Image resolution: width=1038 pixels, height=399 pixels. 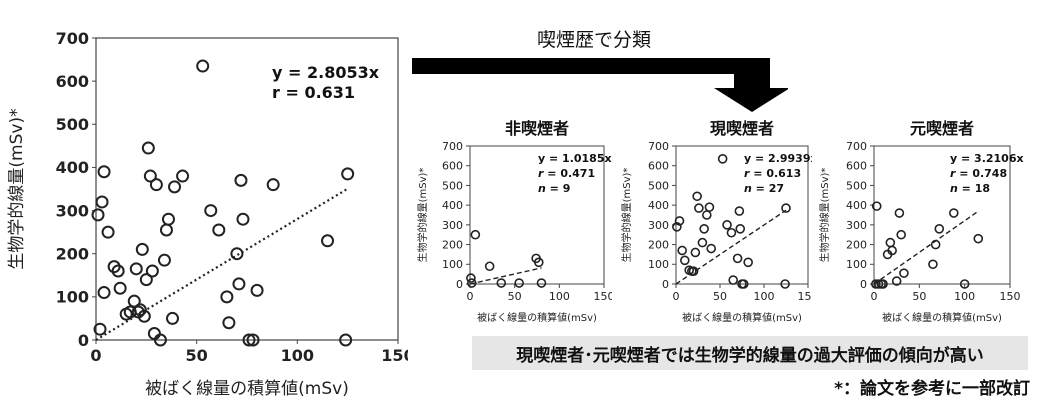 I want to click on flow-arrow, so click(x=600, y=85).